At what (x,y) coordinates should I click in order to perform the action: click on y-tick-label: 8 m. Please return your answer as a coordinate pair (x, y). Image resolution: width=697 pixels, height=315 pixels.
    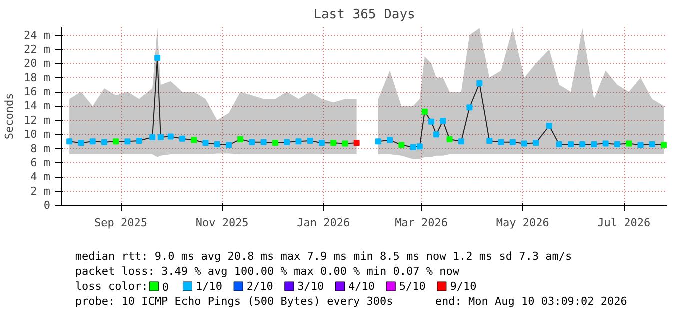
    Looking at the image, I should click on (40, 149).